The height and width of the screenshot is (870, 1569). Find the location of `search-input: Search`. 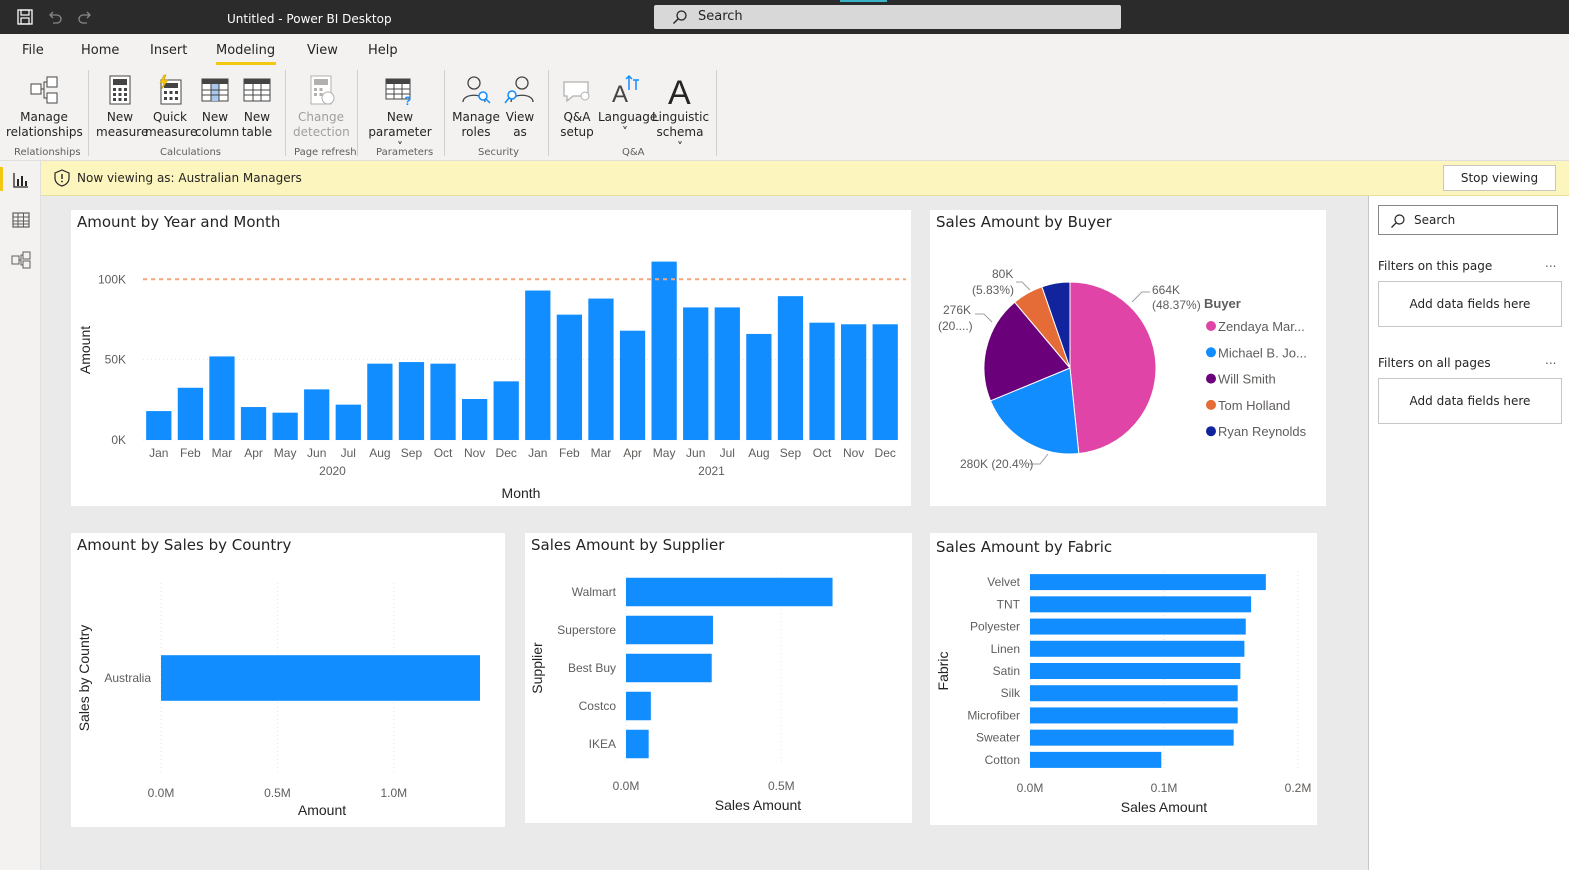

search-input: Search is located at coordinates (887, 17).